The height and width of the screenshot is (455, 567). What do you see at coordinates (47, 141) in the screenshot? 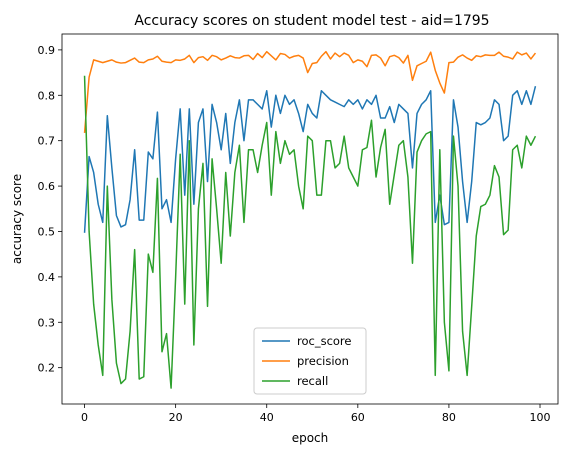
I see `y-tick-label: 0.7` at bounding box center [47, 141].